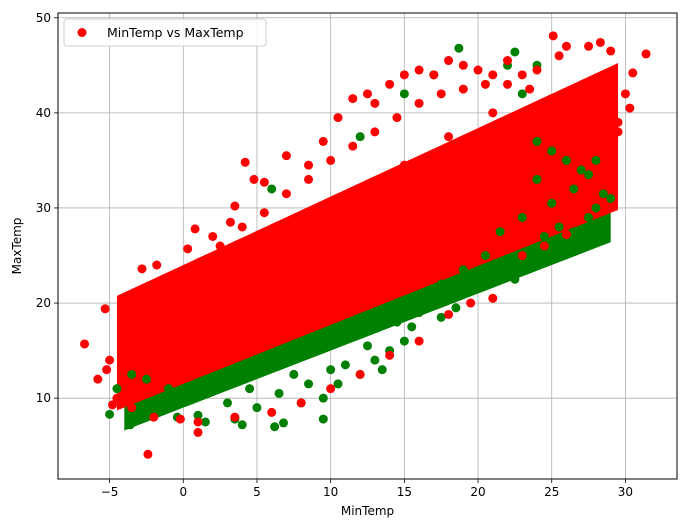  Describe the element at coordinates (43, 208) in the screenshot. I see `y-tick-label: 30` at that location.